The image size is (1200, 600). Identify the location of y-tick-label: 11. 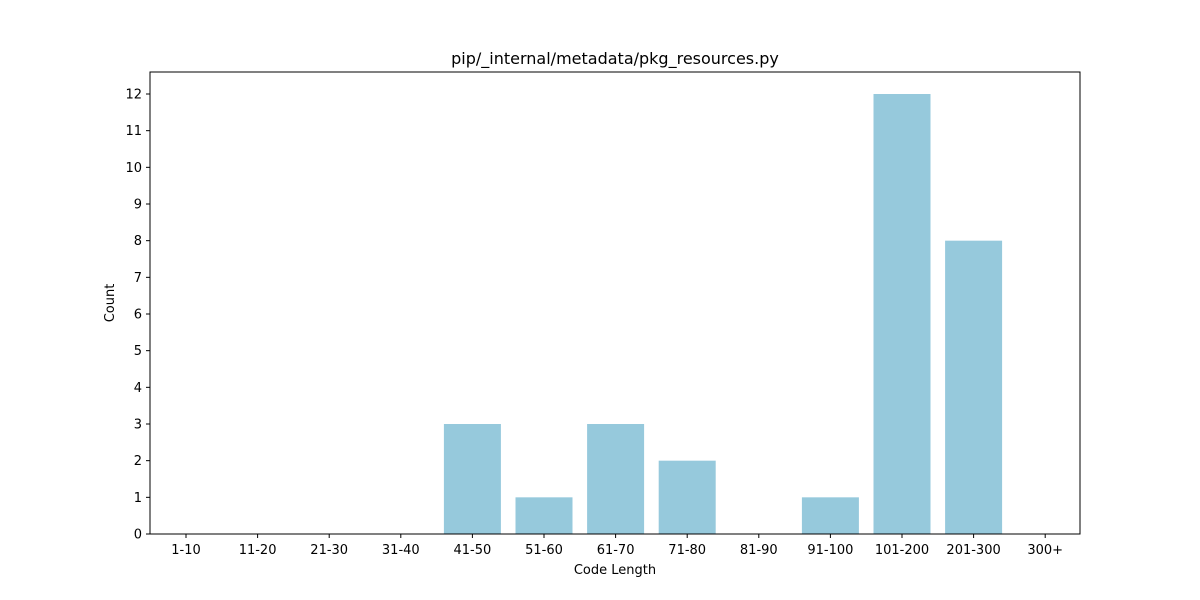
(133, 131).